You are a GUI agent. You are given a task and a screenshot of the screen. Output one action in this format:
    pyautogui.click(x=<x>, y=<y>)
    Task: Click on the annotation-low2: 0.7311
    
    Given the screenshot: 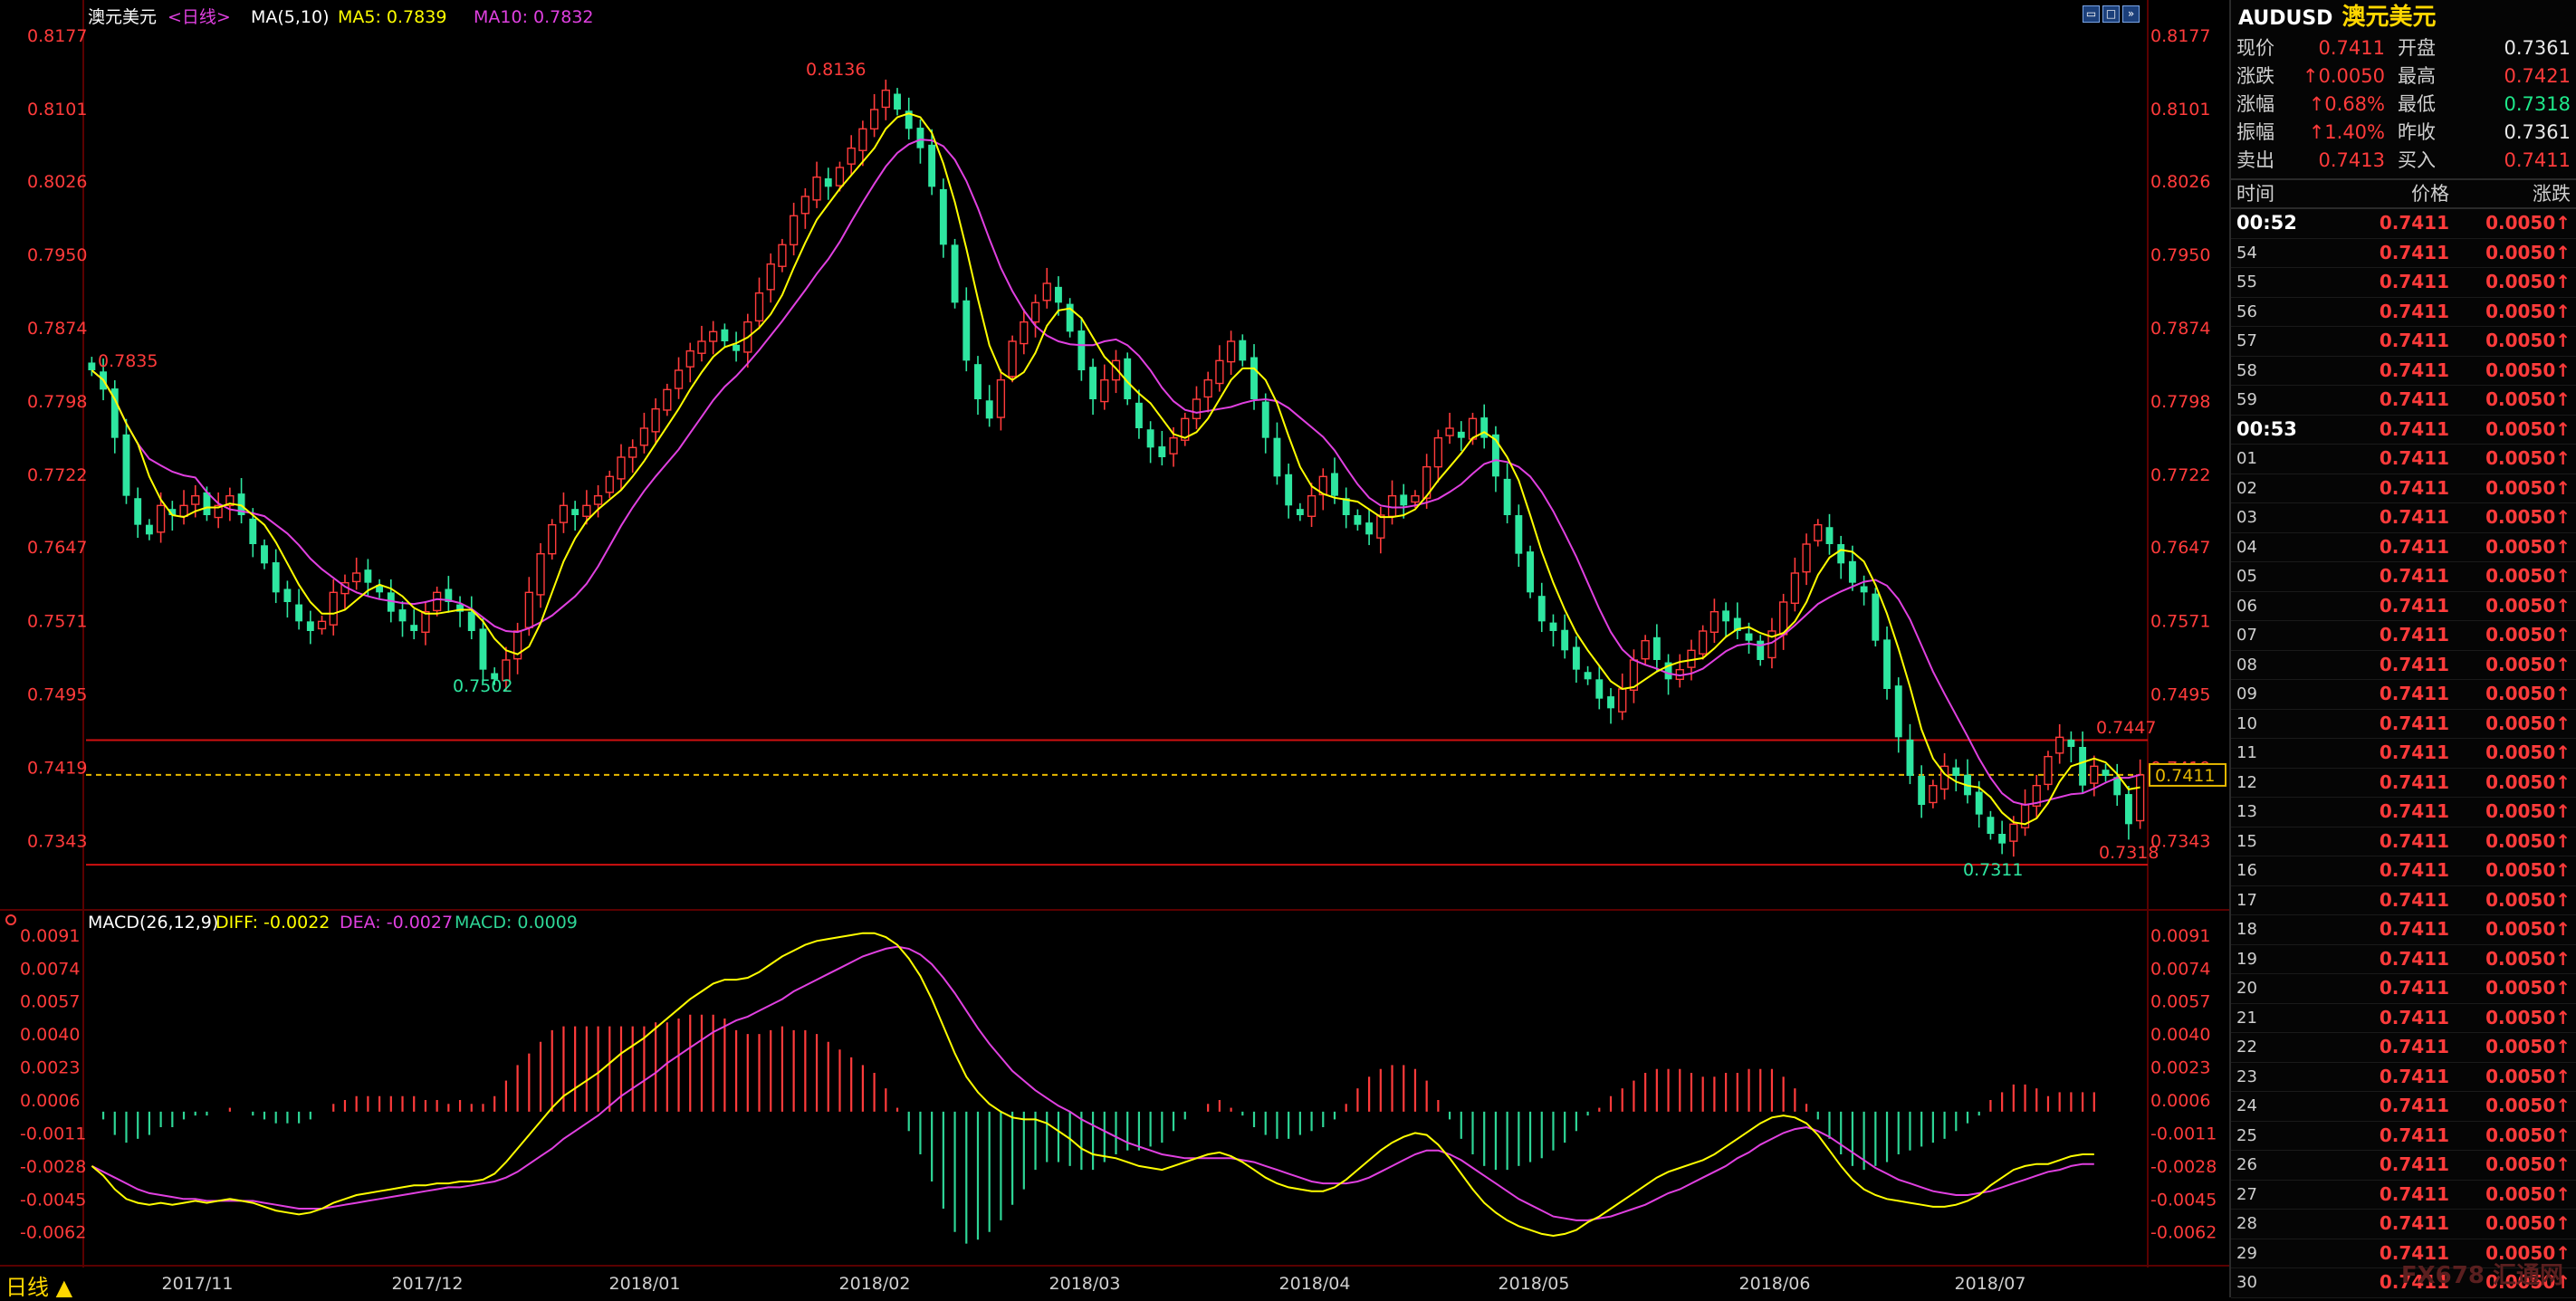 What is the action you would take?
    pyautogui.click(x=1993, y=870)
    